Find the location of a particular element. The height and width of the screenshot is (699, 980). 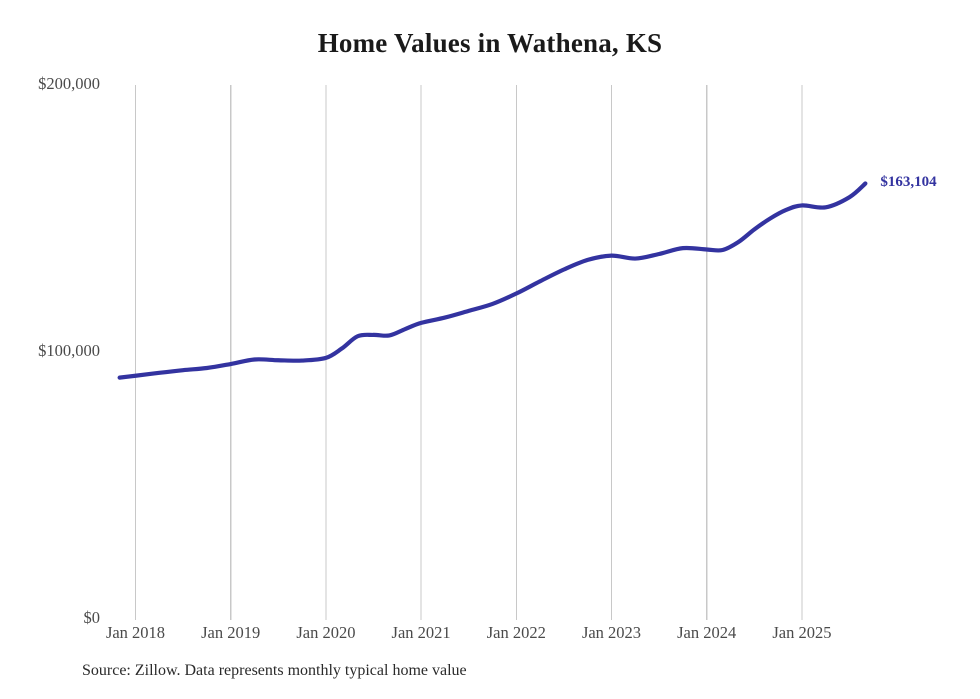

x-axis-tick-label: Jan 2019 is located at coordinates (231, 632).